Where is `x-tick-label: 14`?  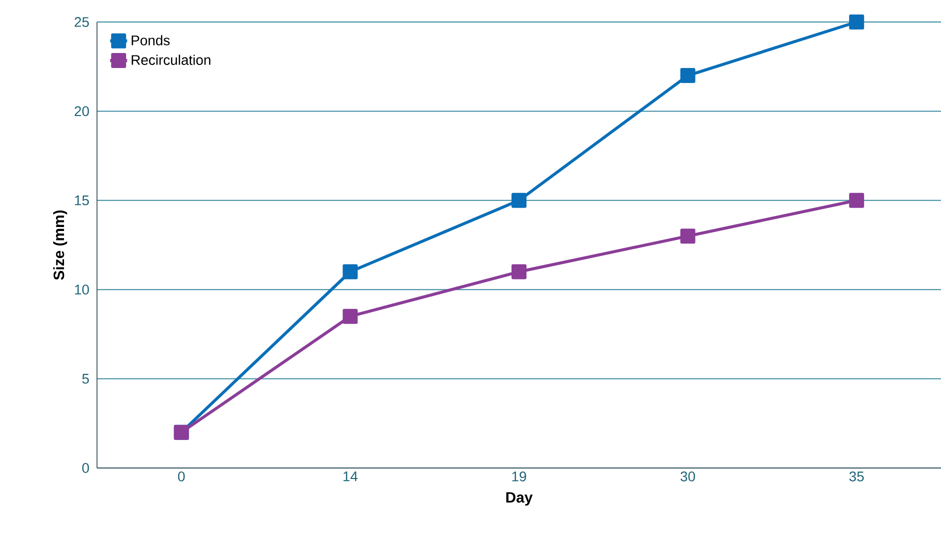 x-tick-label: 14 is located at coordinates (351, 477).